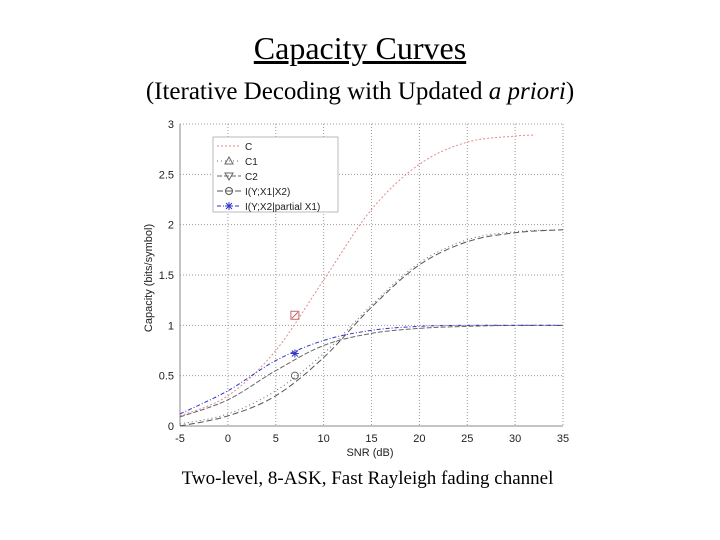 The height and width of the screenshot is (540, 720). What do you see at coordinates (324, 439) in the screenshot?
I see `x-tick-label: 10` at bounding box center [324, 439].